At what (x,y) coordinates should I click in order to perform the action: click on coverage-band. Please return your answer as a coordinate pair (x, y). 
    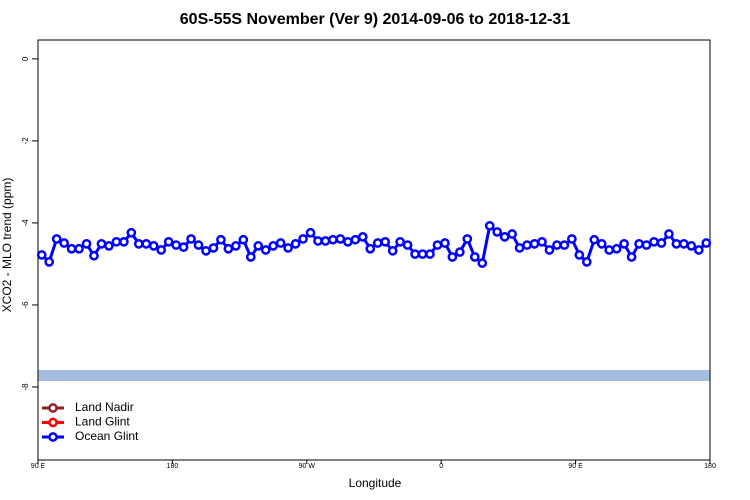
    Looking at the image, I should click on (374, 375).